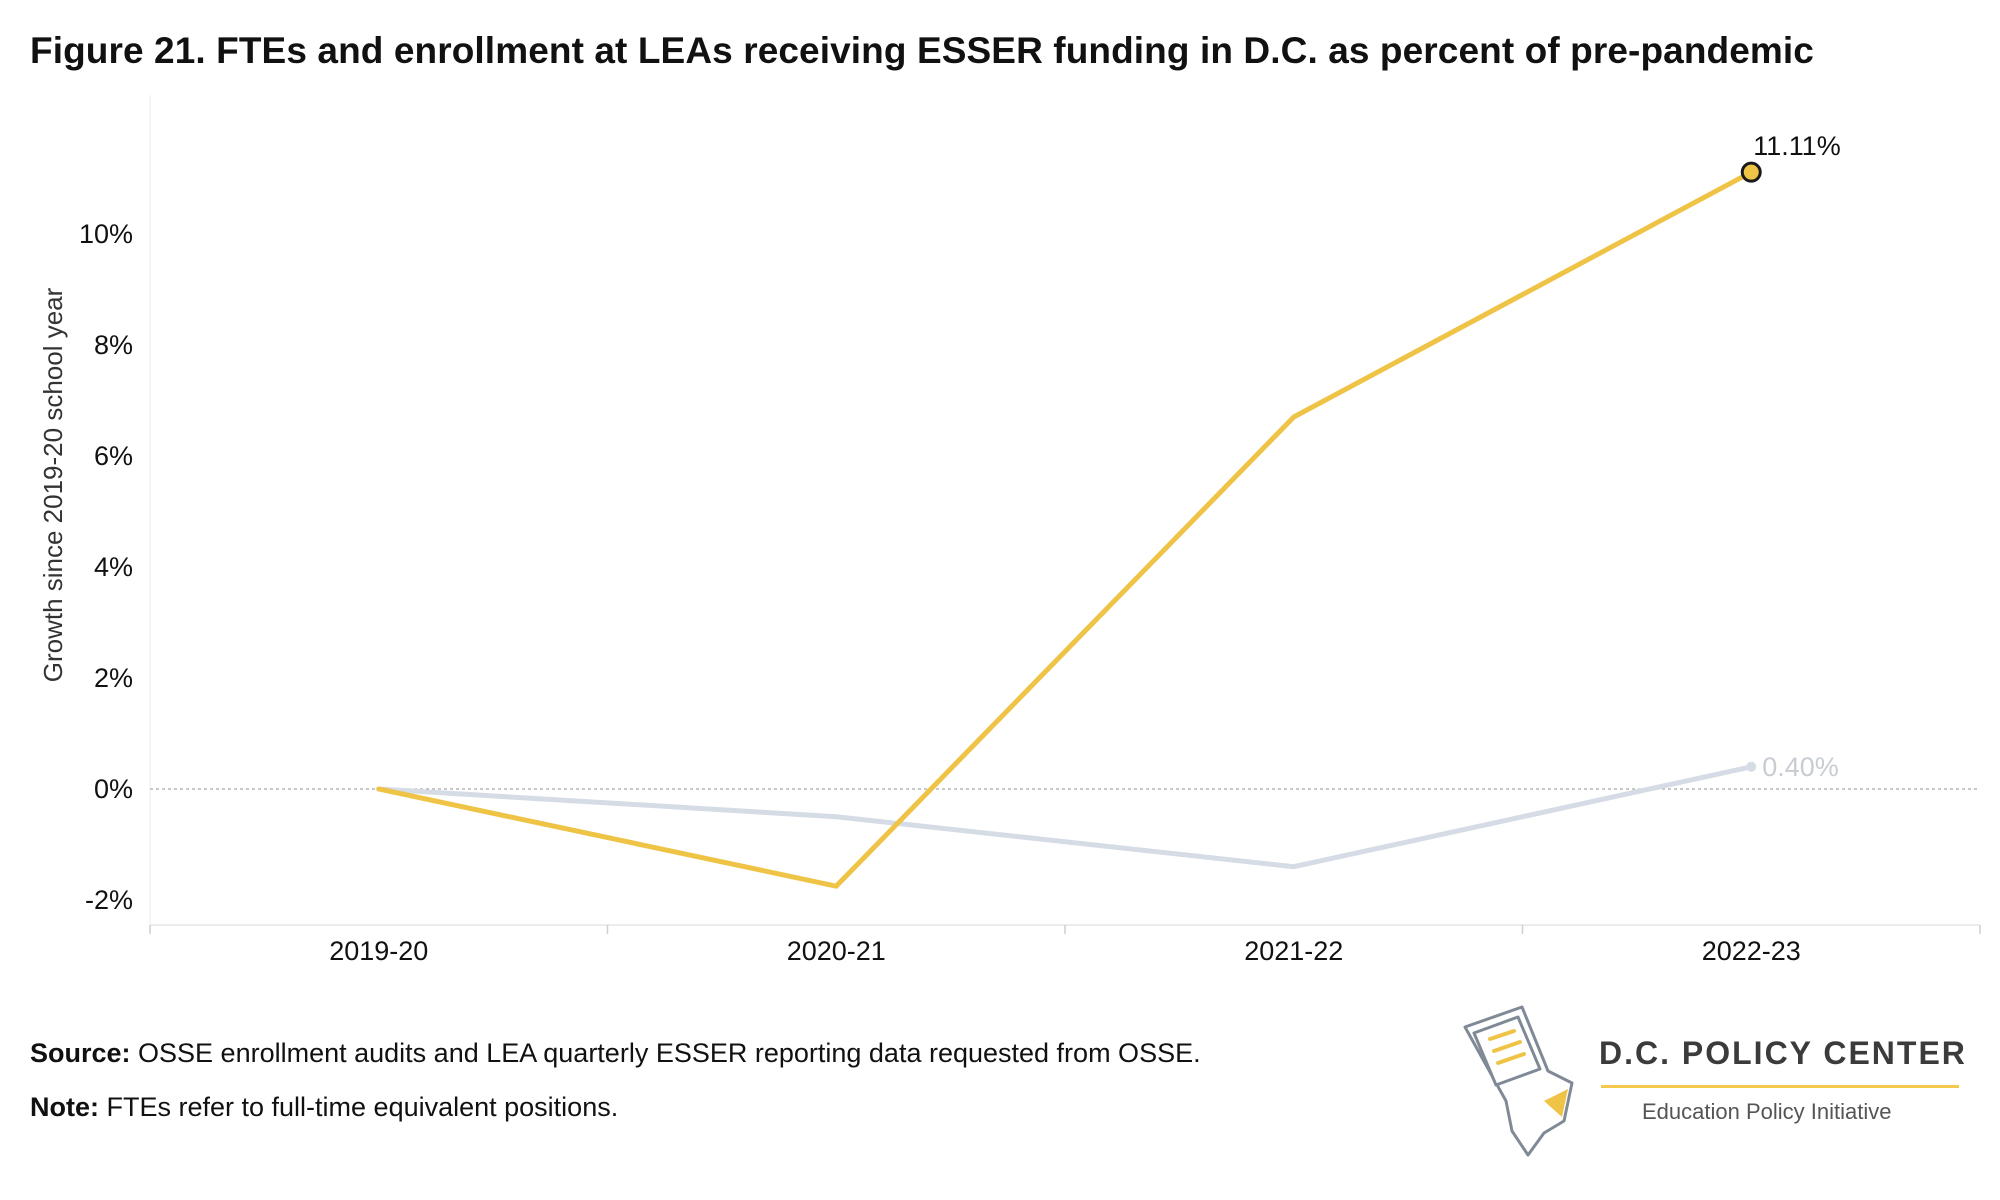 Image resolution: width=2000 pixels, height=1200 pixels. What do you see at coordinates (1767, 1111) in the screenshot?
I see `logo-subtitle: Education Policy Initiative` at bounding box center [1767, 1111].